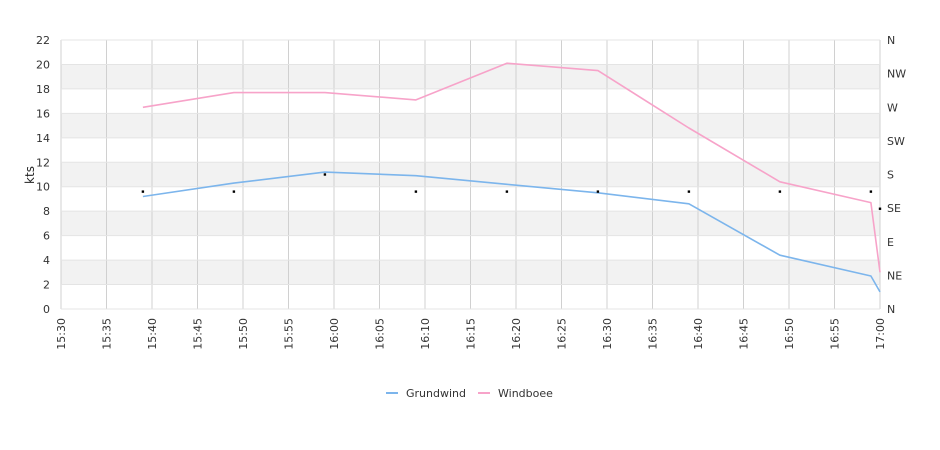  What do you see at coordinates (380, 334) in the screenshot?
I see `x-tick-label: 16:05` at bounding box center [380, 334].